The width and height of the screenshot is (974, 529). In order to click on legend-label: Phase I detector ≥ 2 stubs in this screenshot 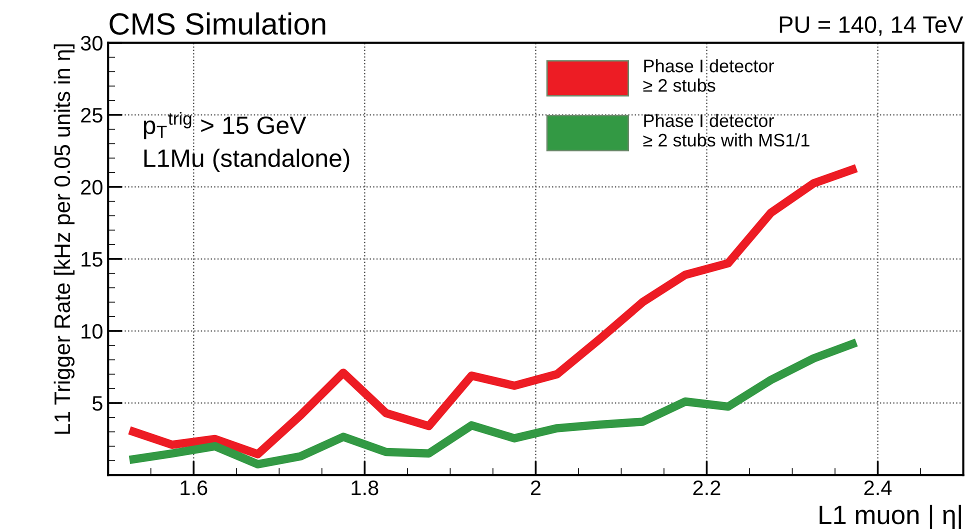, I will do `click(708, 75)`.